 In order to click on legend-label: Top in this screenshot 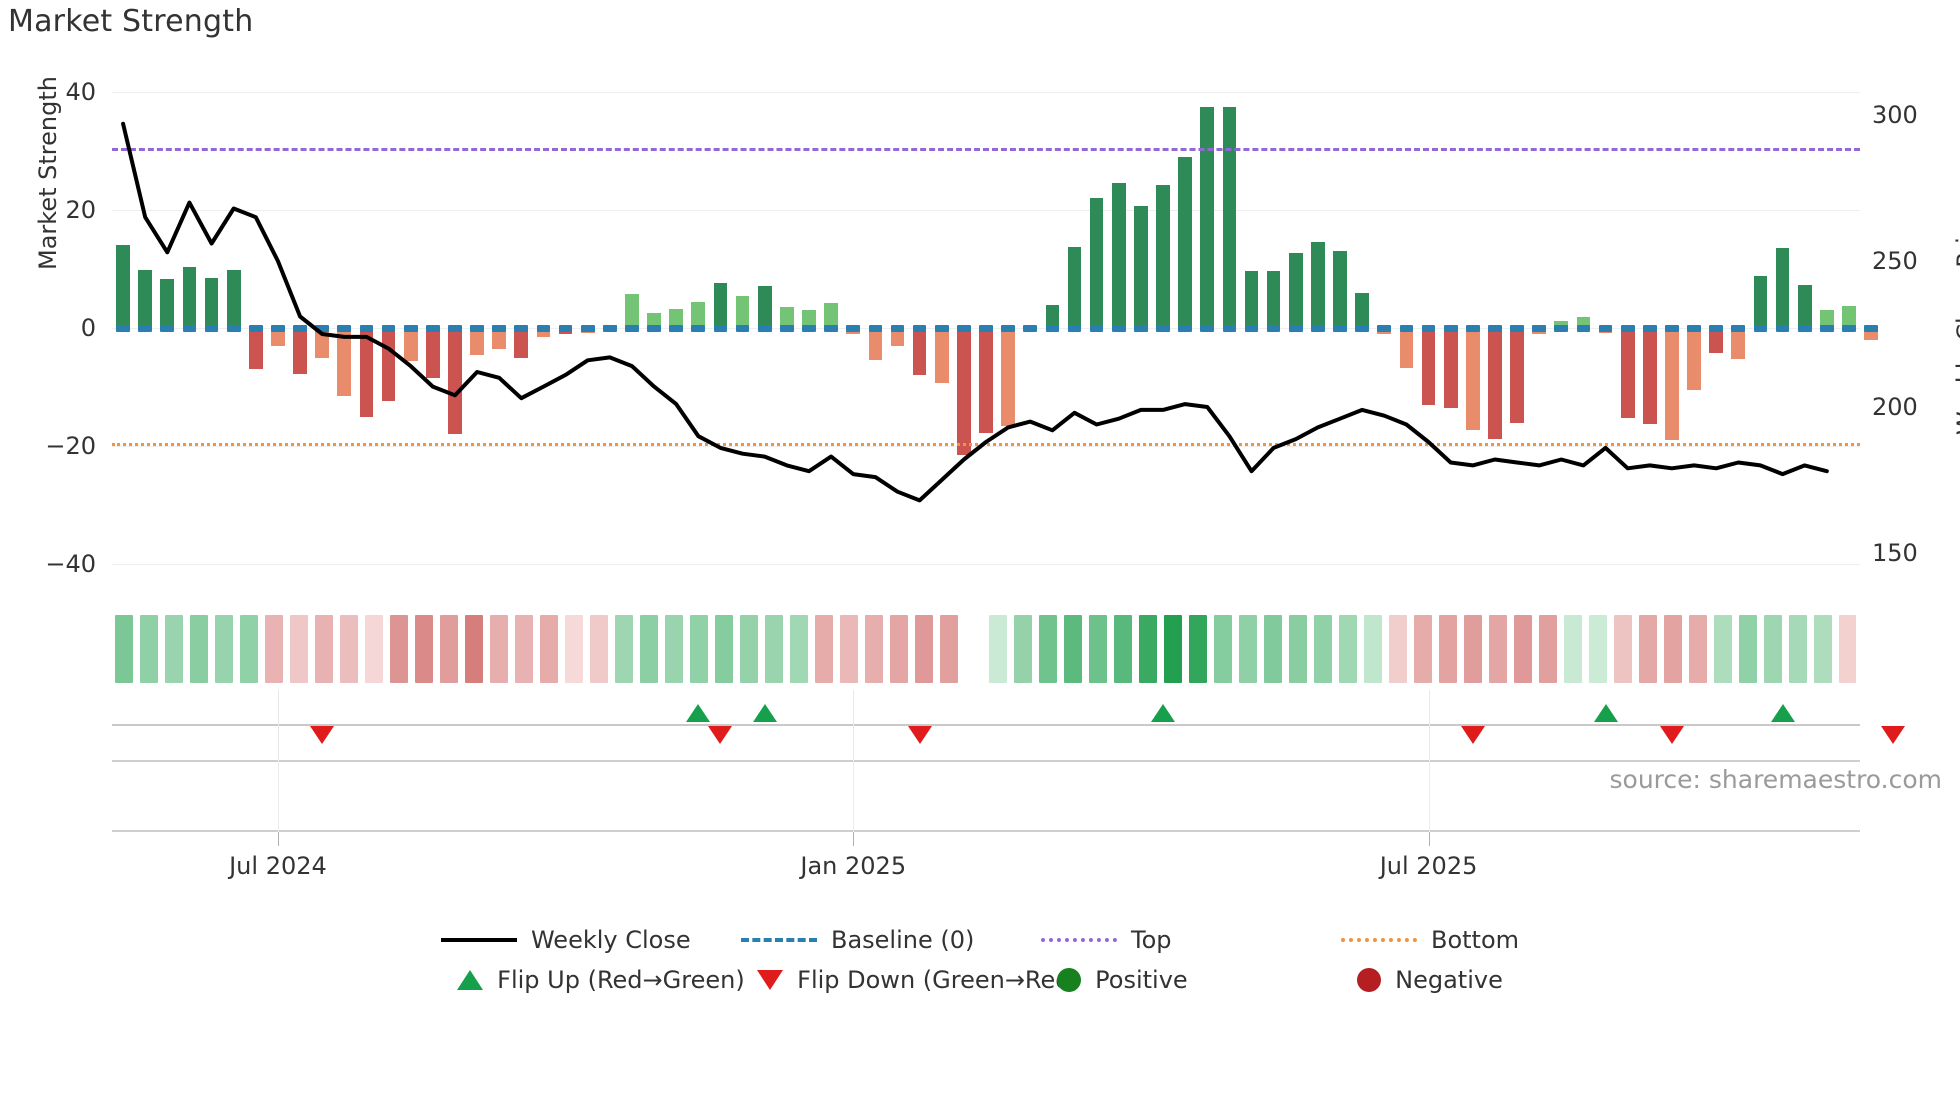, I will do `click(1151, 940)`.